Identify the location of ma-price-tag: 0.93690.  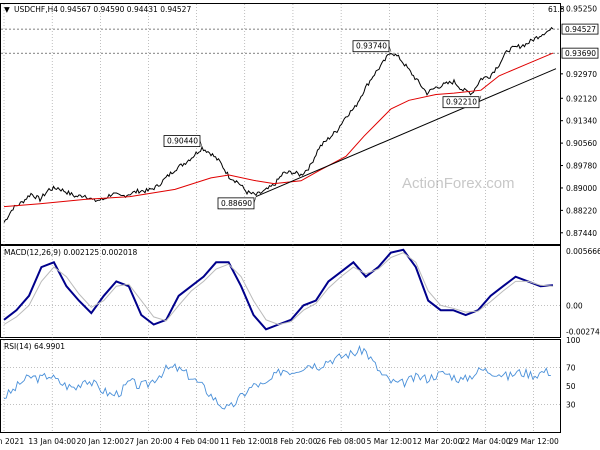
(580, 53).